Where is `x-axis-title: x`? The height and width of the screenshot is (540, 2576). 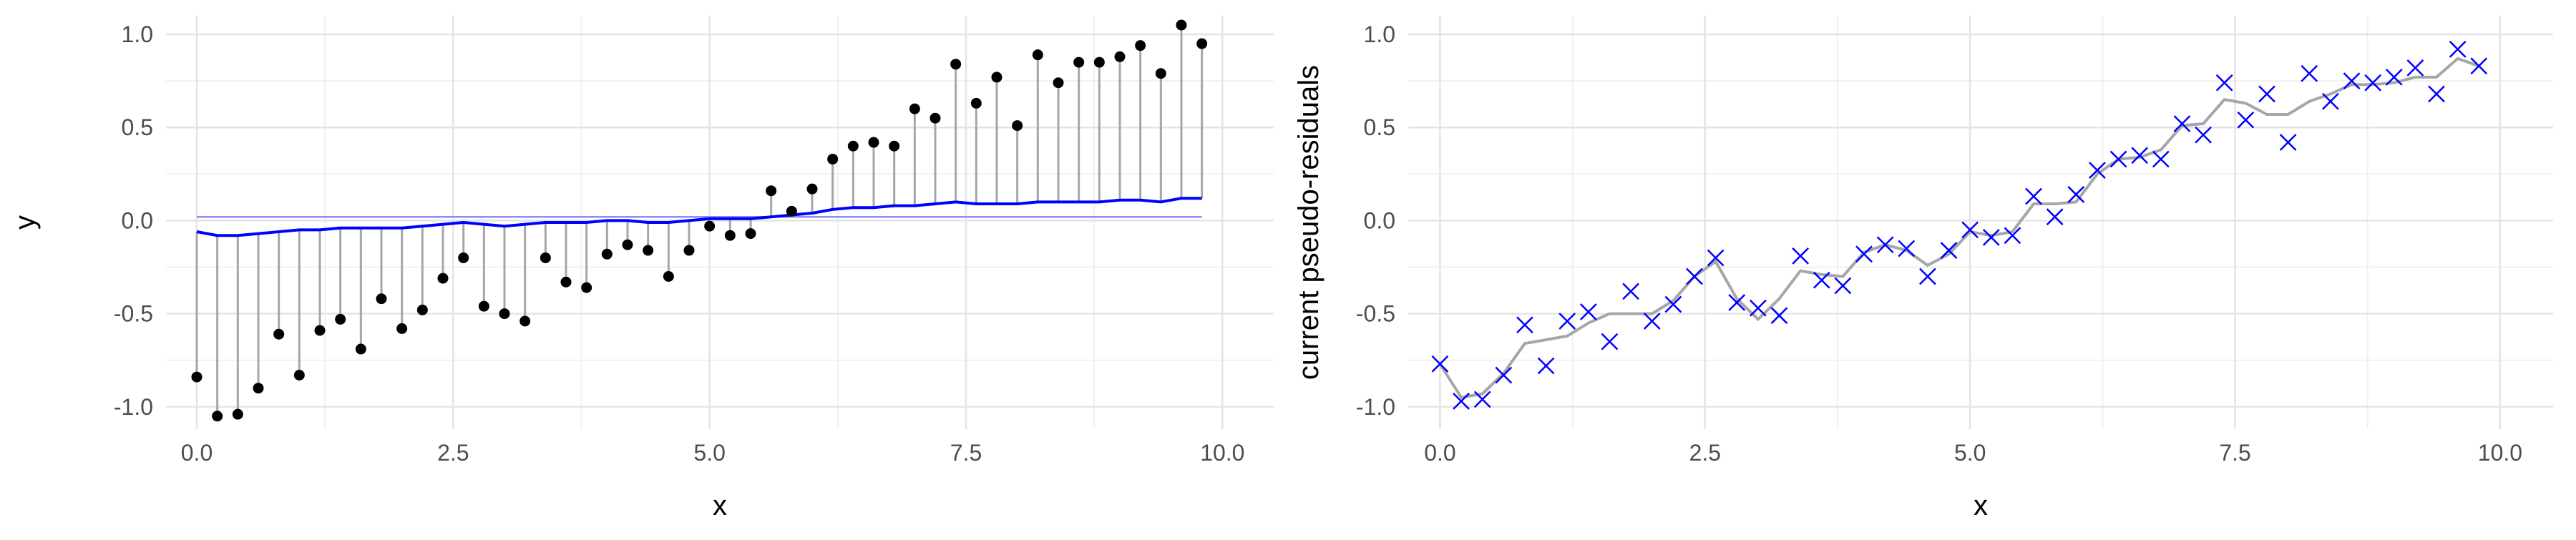 x-axis-title: x is located at coordinates (1981, 505).